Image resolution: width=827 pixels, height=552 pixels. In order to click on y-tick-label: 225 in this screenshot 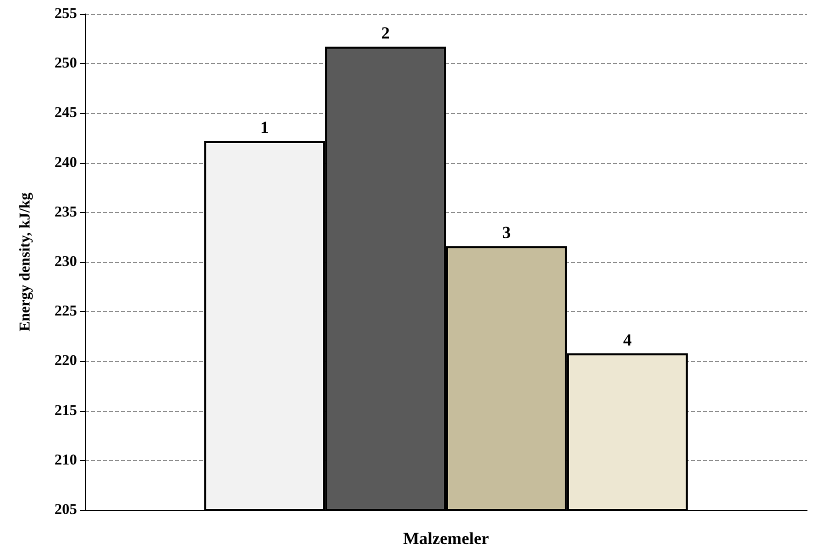, I will do `click(65, 312)`.